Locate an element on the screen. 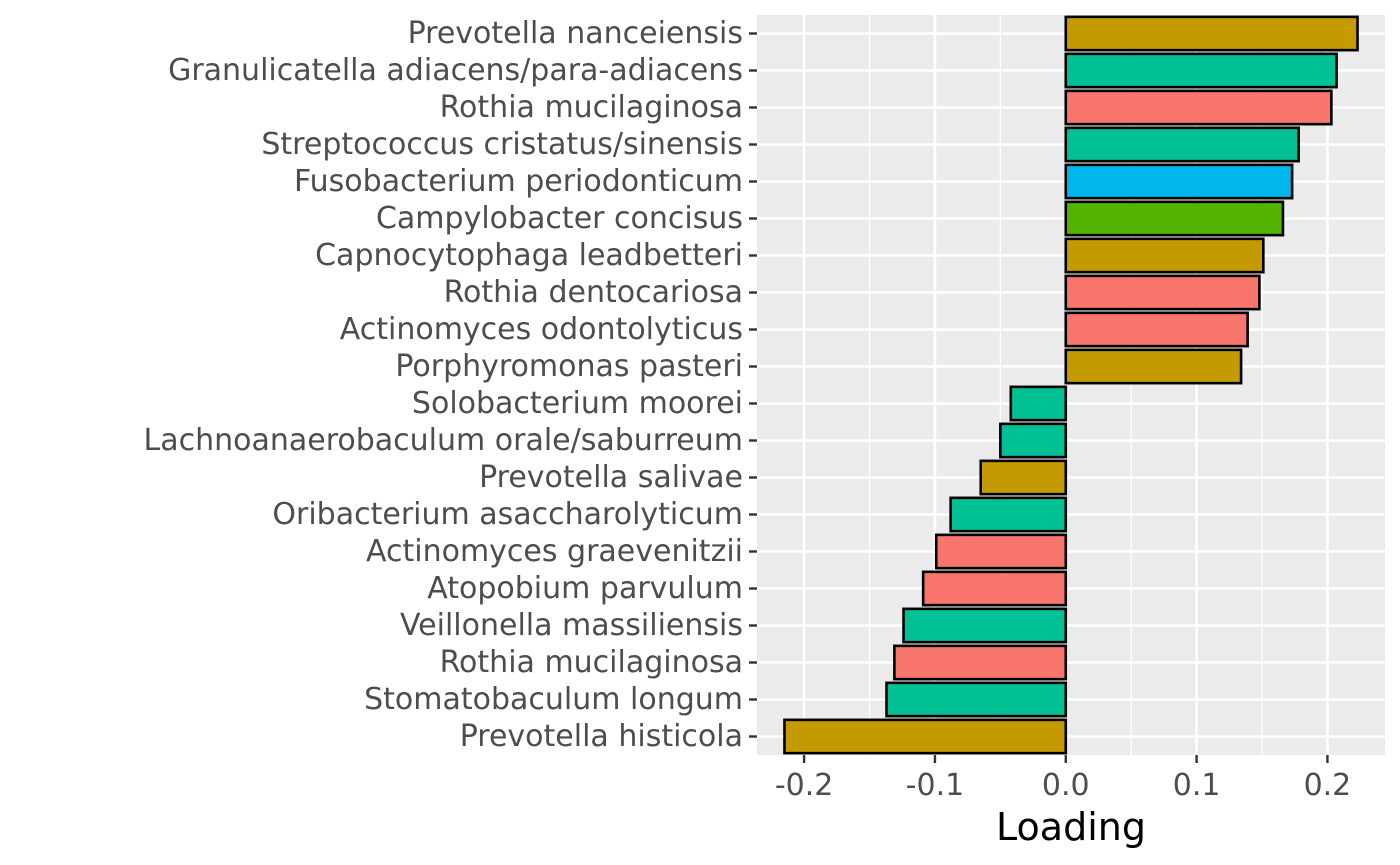 This screenshot has width=1400, height=865. y-tick-label: Fusobacterium periodonticum is located at coordinates (518, 181).